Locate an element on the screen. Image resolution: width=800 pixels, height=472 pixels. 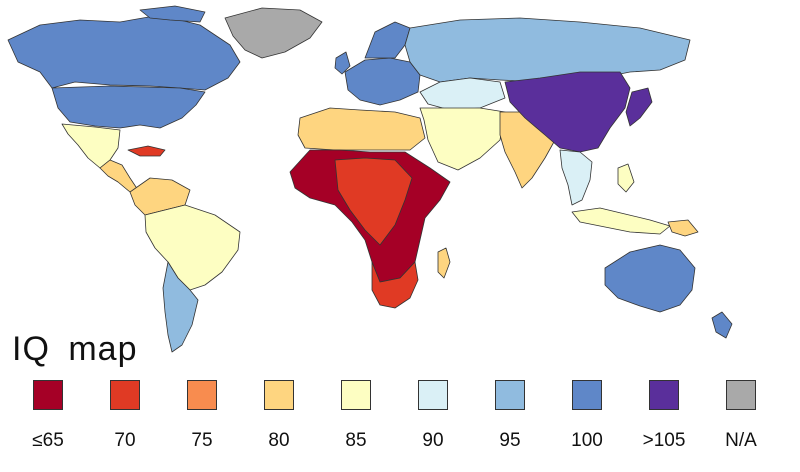
legend-label: 100 is located at coordinates (587, 440).